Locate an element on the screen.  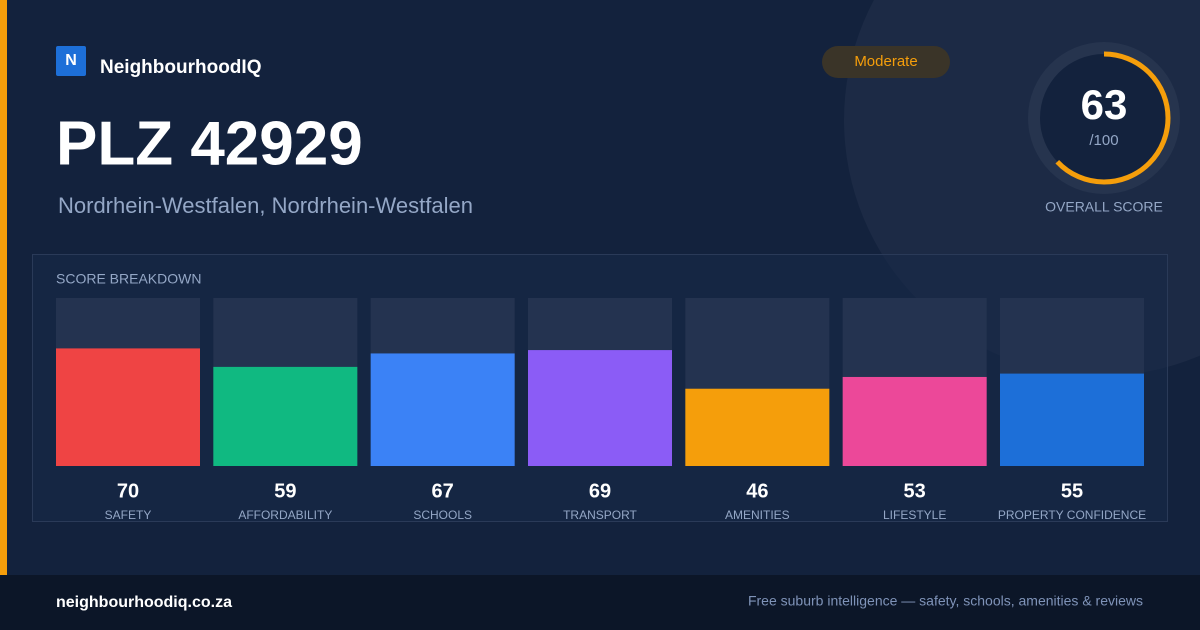
bar-value: 59 is located at coordinates (285, 491).